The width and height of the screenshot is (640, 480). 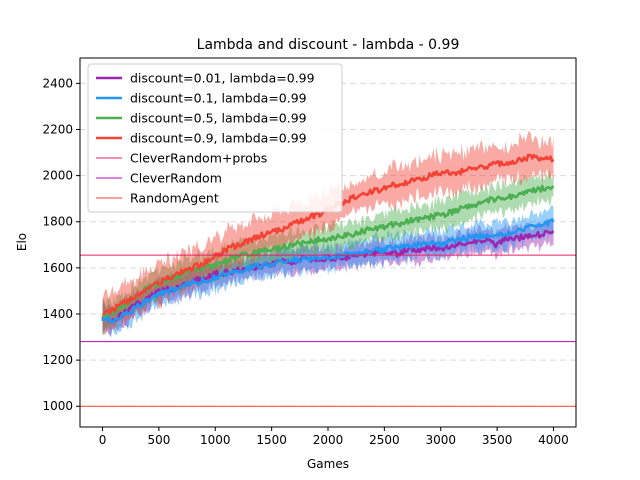 I want to click on y-tick-label: 2000, so click(x=57, y=176).